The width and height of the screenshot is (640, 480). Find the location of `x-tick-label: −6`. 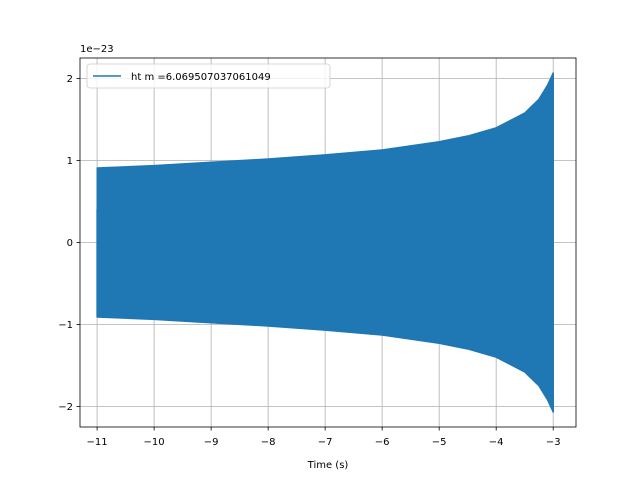

x-tick-label: −6 is located at coordinates (382, 442).